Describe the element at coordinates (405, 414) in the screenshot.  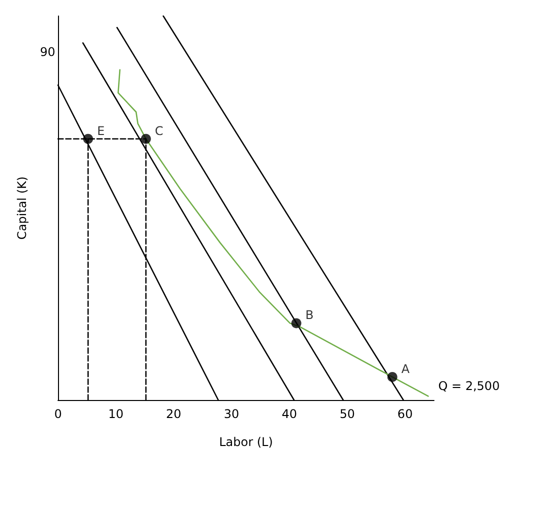
I see `x-tick-label: 60` at that location.